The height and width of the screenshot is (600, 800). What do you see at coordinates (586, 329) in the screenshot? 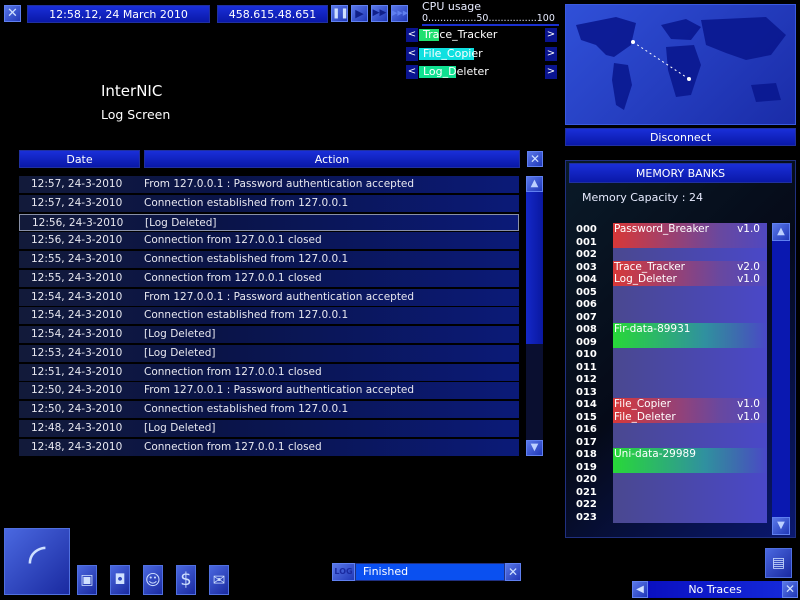
I see `memory-slot-number: 008` at bounding box center [586, 329].